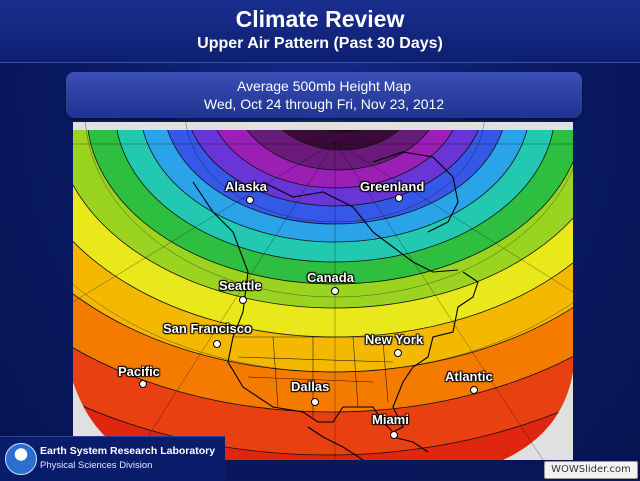 The height and width of the screenshot is (481, 640). Describe the element at coordinates (394, 435) in the screenshot. I see `location-dot-miami` at that location.